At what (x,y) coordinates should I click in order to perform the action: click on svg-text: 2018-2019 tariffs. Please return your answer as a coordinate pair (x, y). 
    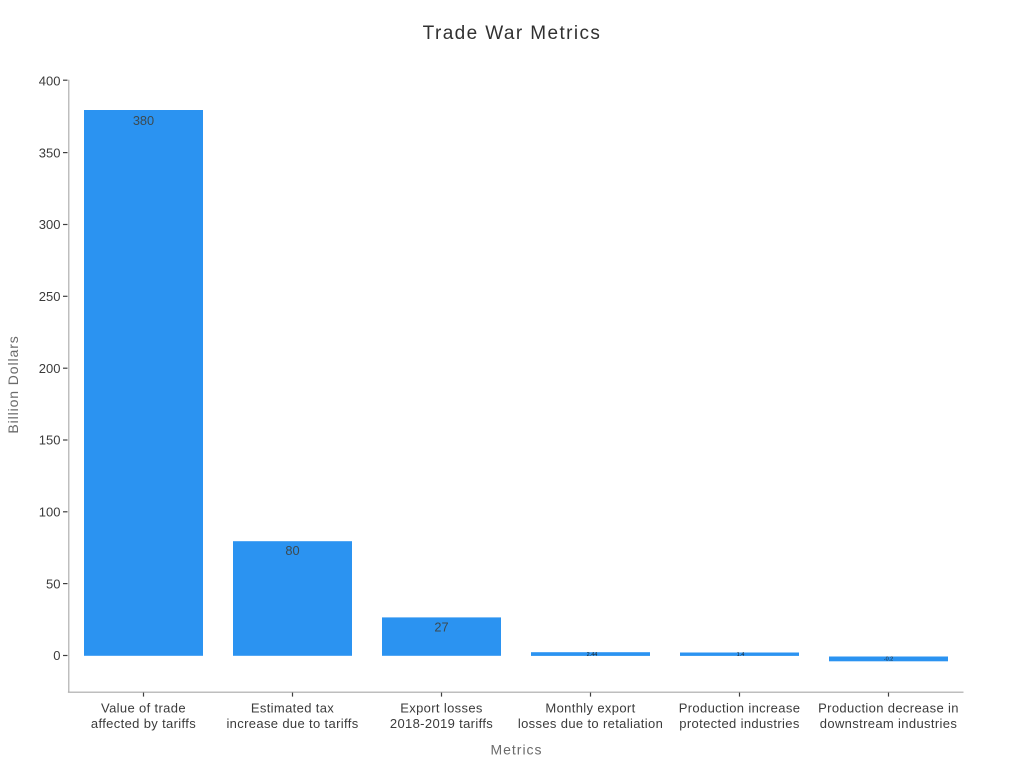
    Looking at the image, I should click on (441, 723).